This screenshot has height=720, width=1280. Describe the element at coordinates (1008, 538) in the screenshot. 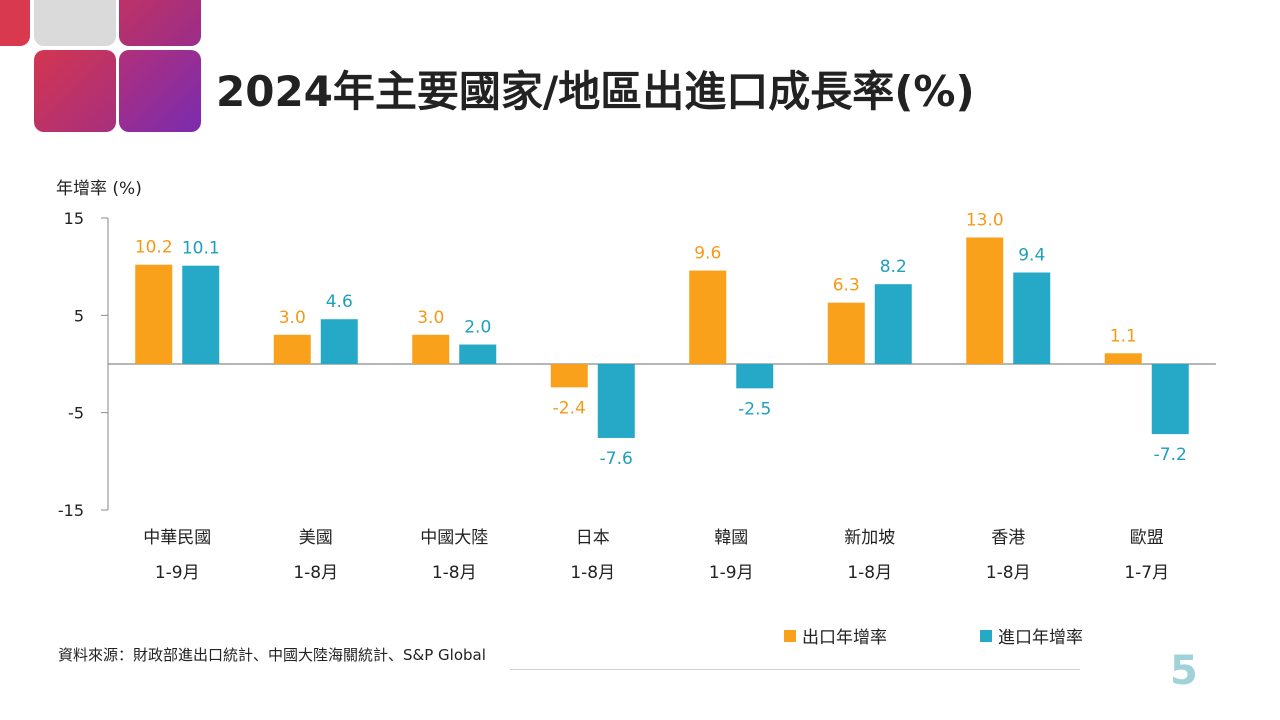

I see `category-label: 香港` at that location.